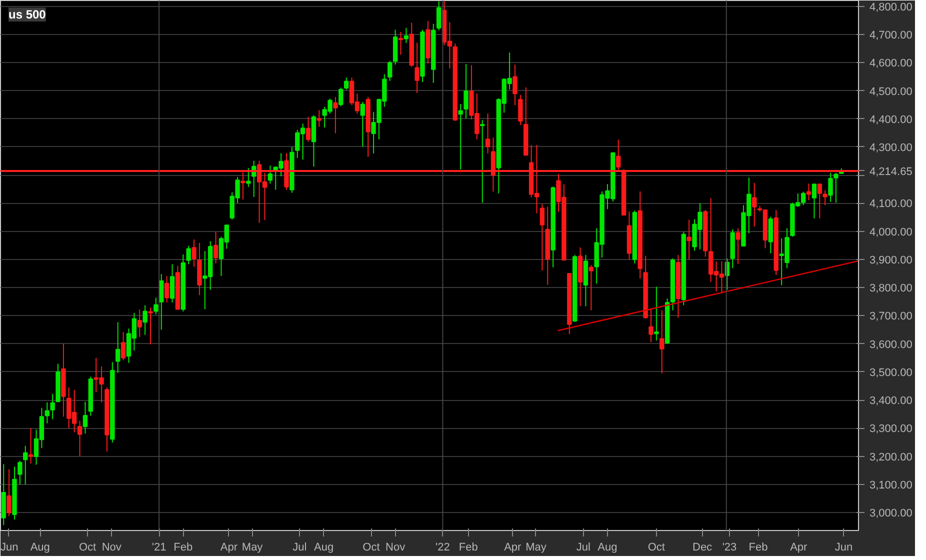 This screenshot has height=560, width=926. Describe the element at coordinates (891, 316) in the screenshot. I see `y-tick-label: 3,700.00` at that location.